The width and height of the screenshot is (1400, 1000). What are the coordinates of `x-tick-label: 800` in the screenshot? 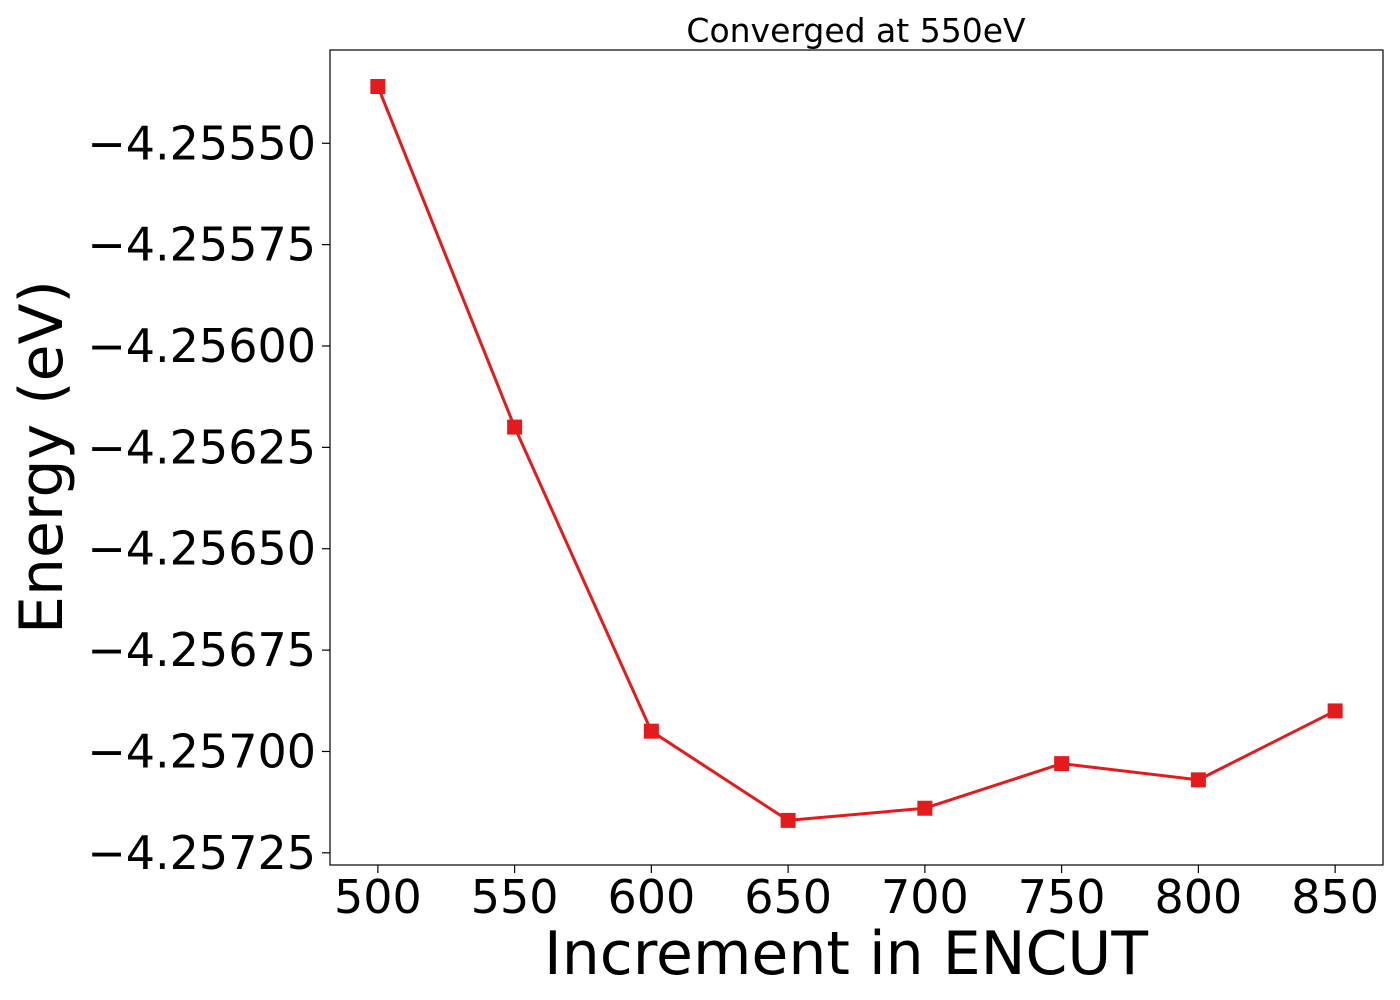 It's located at (1198, 897).